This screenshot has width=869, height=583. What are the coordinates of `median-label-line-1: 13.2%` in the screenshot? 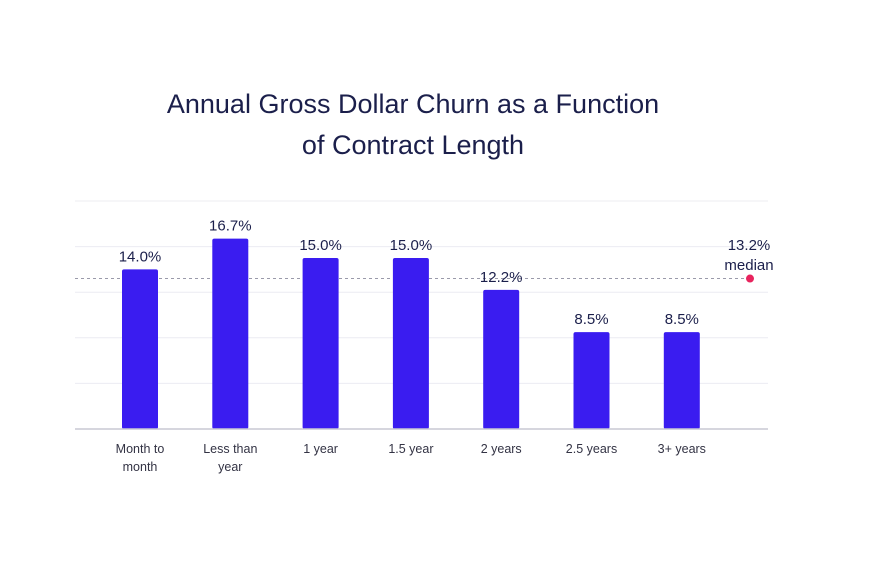 It's located at (749, 245).